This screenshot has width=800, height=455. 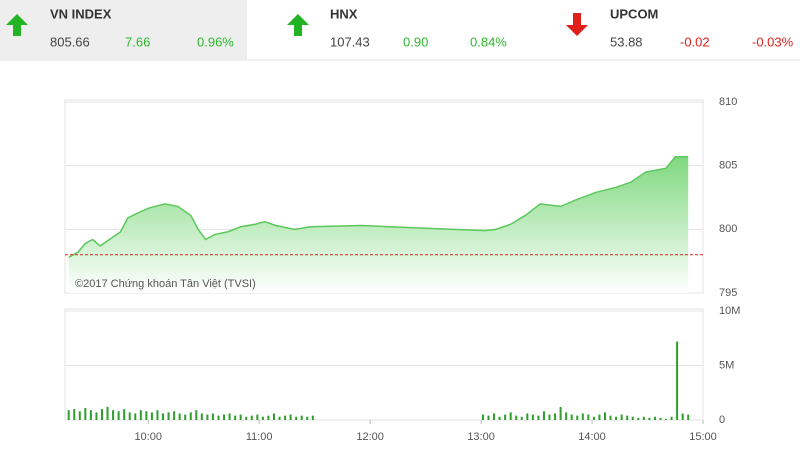 I want to click on index-value: 805.66, so click(x=70, y=41).